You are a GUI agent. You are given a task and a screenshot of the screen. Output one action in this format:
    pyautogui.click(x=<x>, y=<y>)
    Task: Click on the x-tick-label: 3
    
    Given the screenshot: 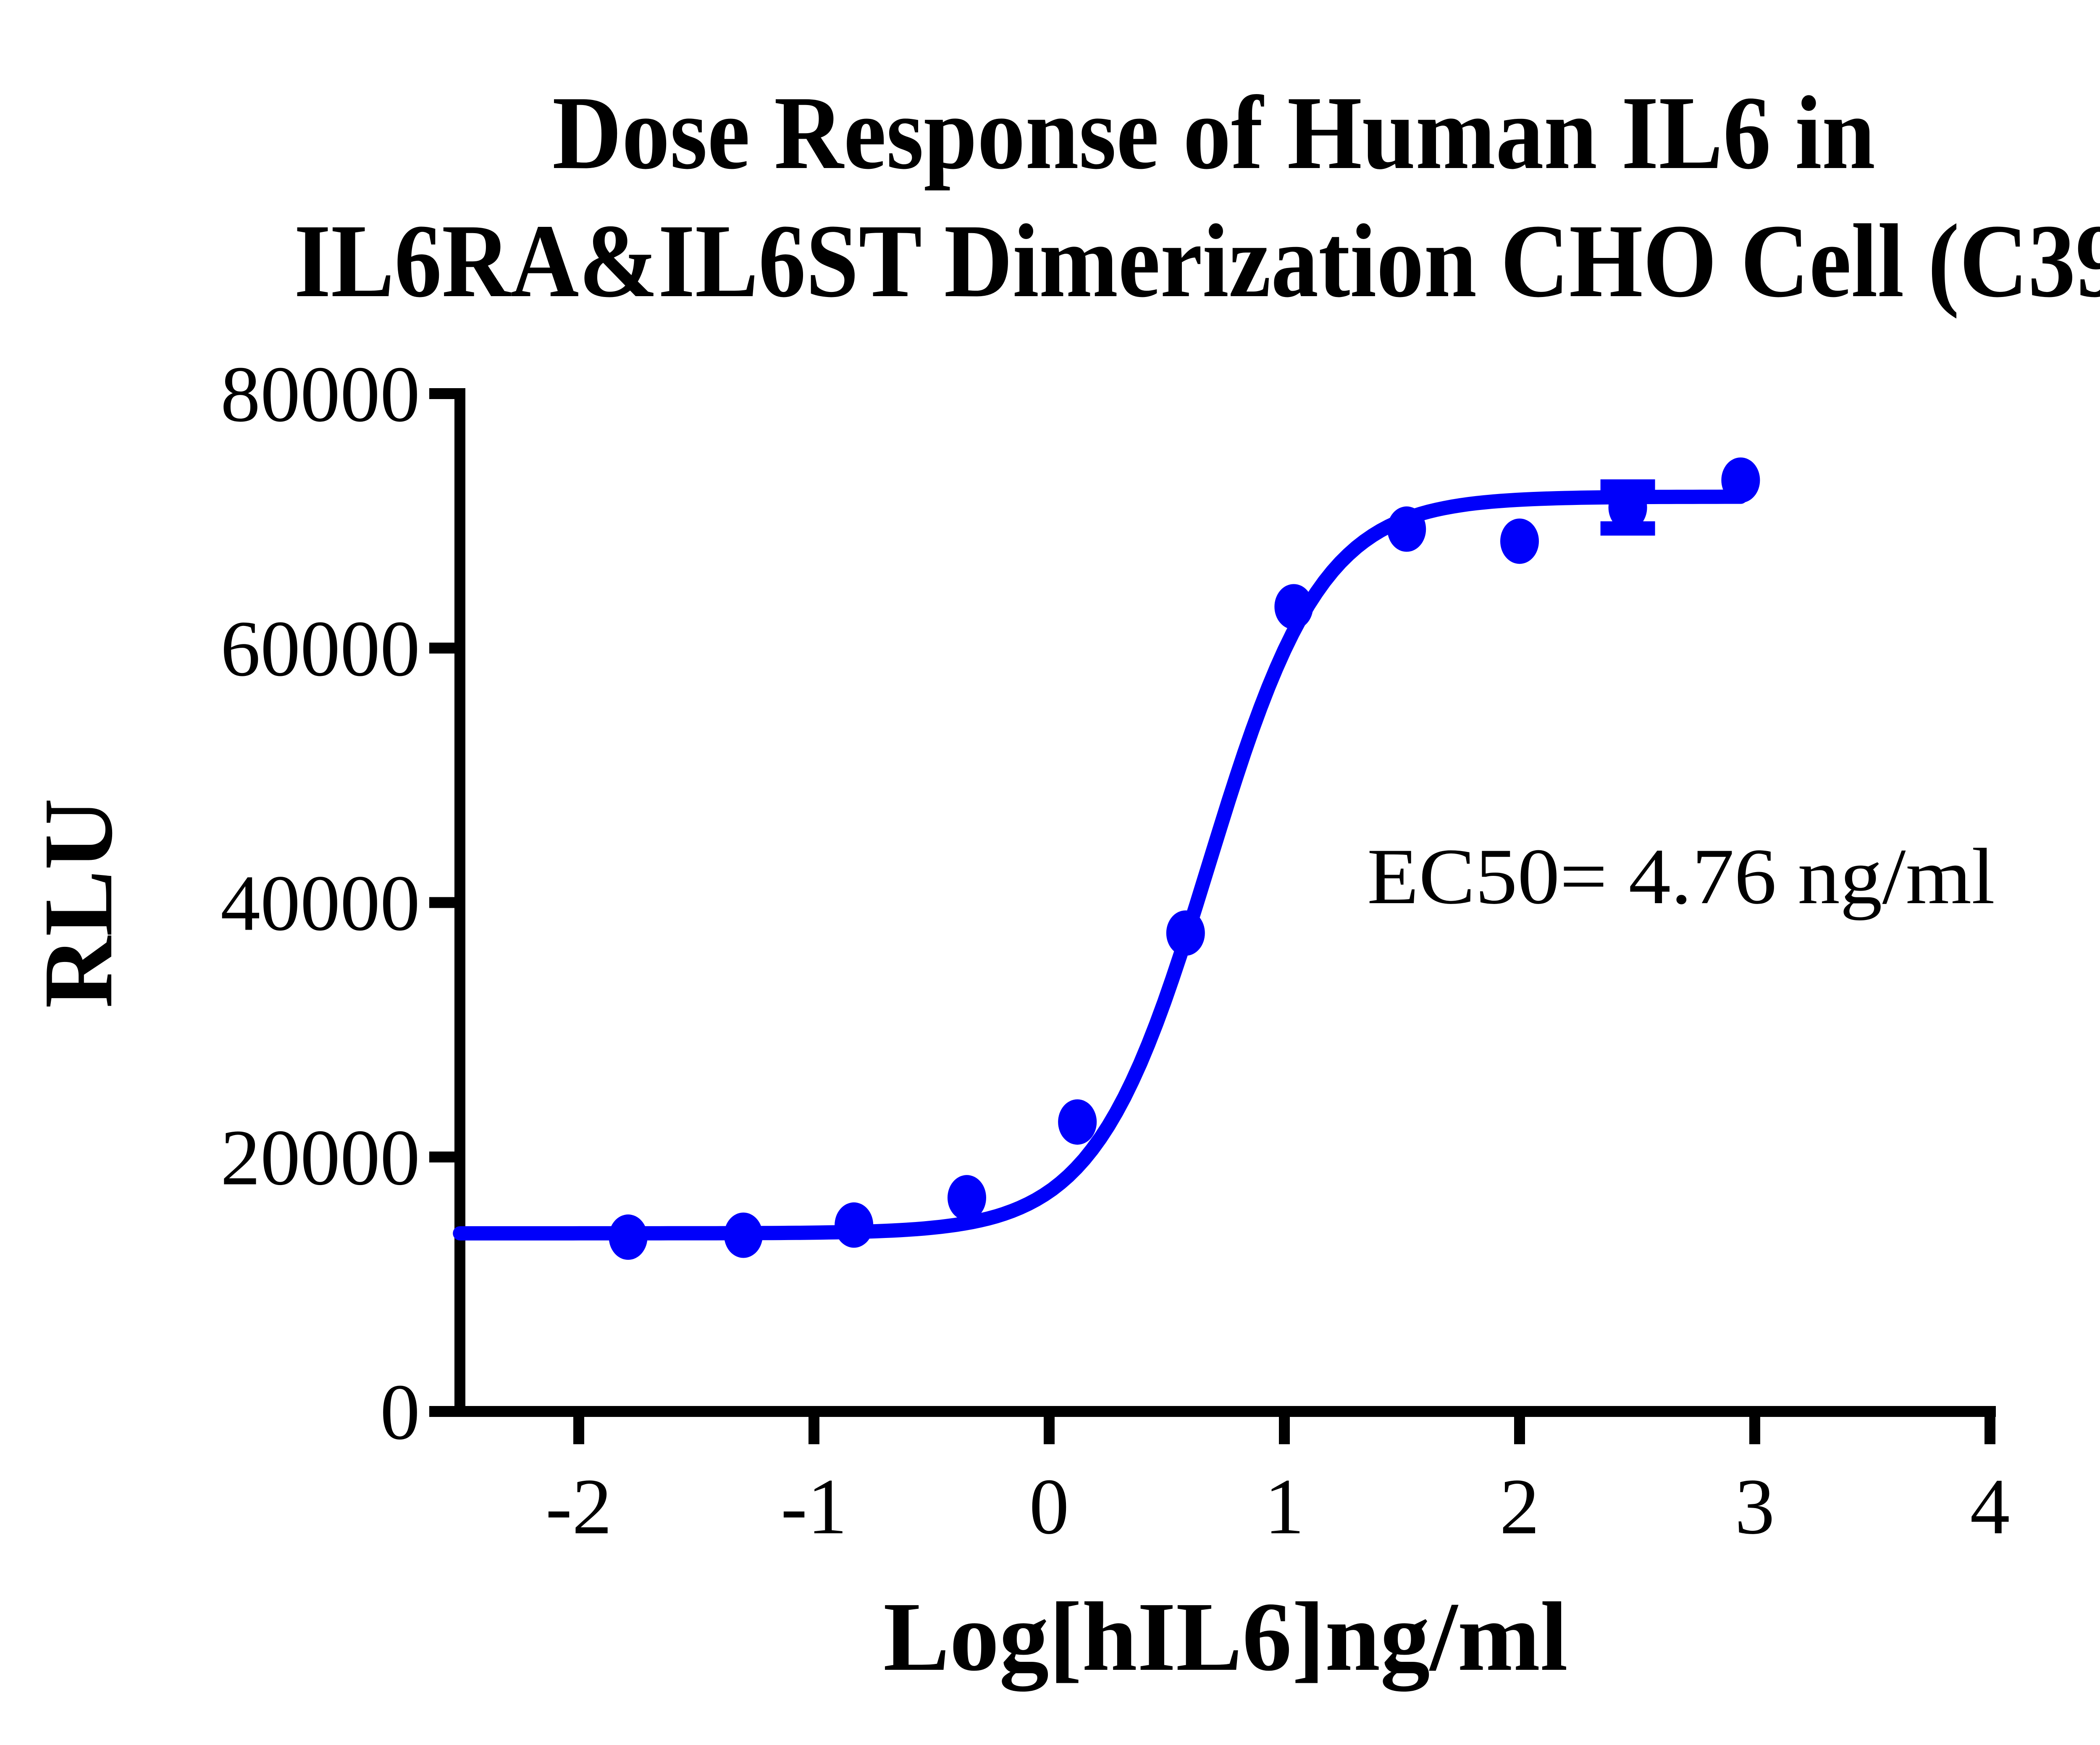 What is the action you would take?
    pyautogui.click(x=1755, y=1507)
    